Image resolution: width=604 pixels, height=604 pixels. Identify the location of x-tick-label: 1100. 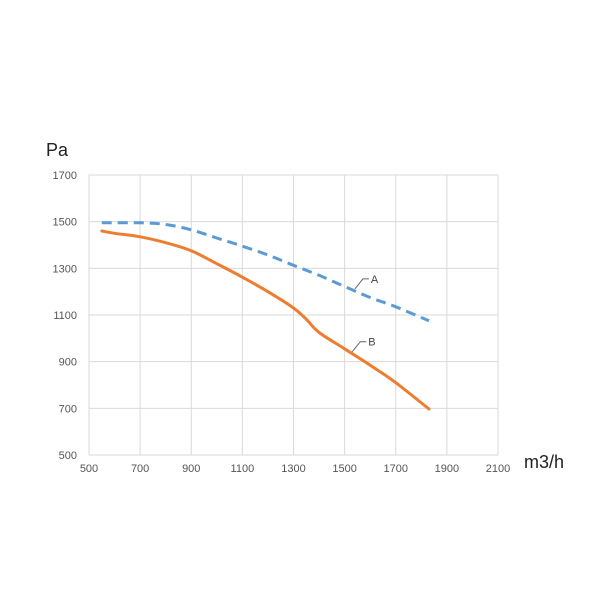
(243, 469).